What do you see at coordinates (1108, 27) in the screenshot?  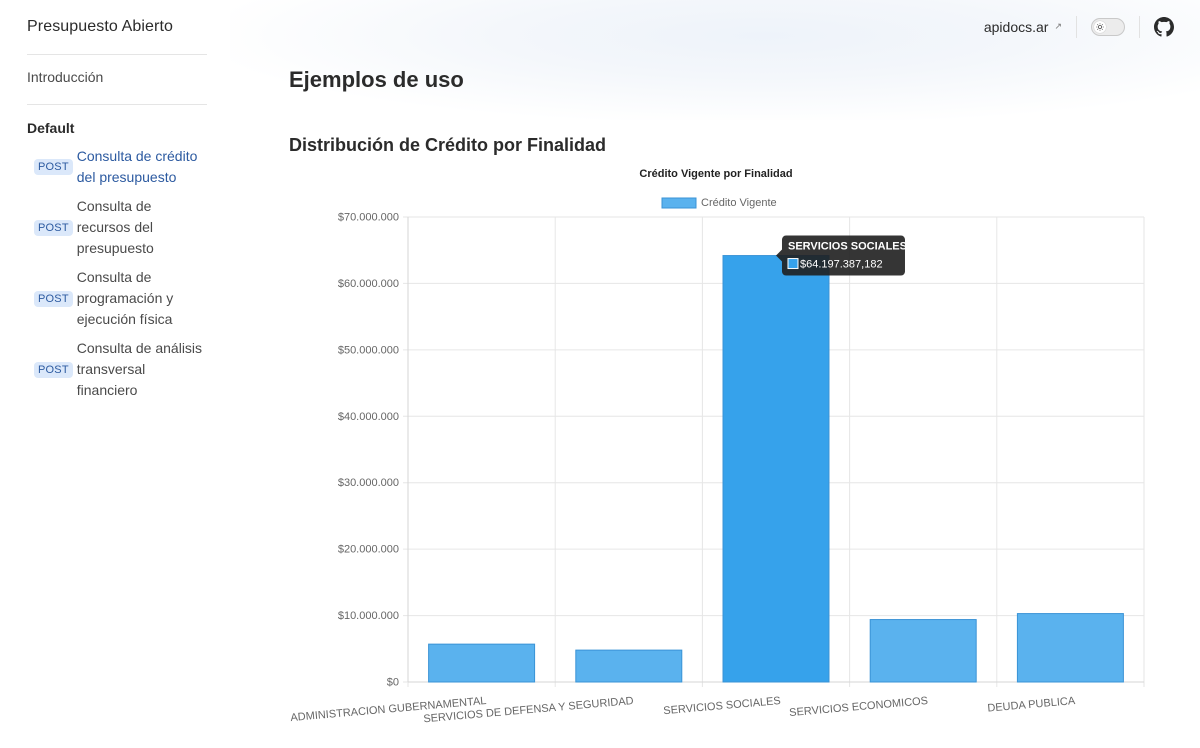 I see `theme-toggle` at bounding box center [1108, 27].